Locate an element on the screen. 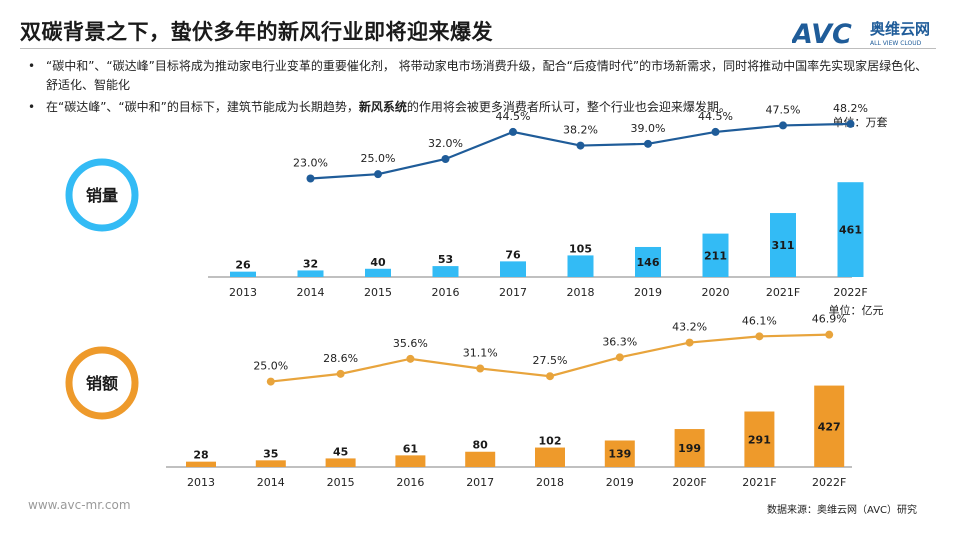  title-divider is located at coordinates (478, 48).